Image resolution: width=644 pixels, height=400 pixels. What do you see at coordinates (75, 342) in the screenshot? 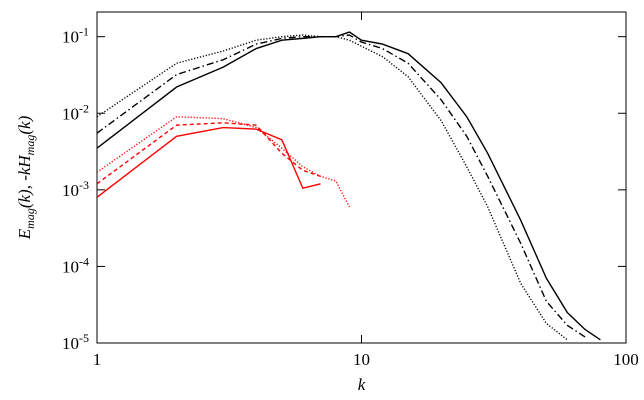
I see `y-tick-label: 10⁻⁵` at bounding box center [75, 342].